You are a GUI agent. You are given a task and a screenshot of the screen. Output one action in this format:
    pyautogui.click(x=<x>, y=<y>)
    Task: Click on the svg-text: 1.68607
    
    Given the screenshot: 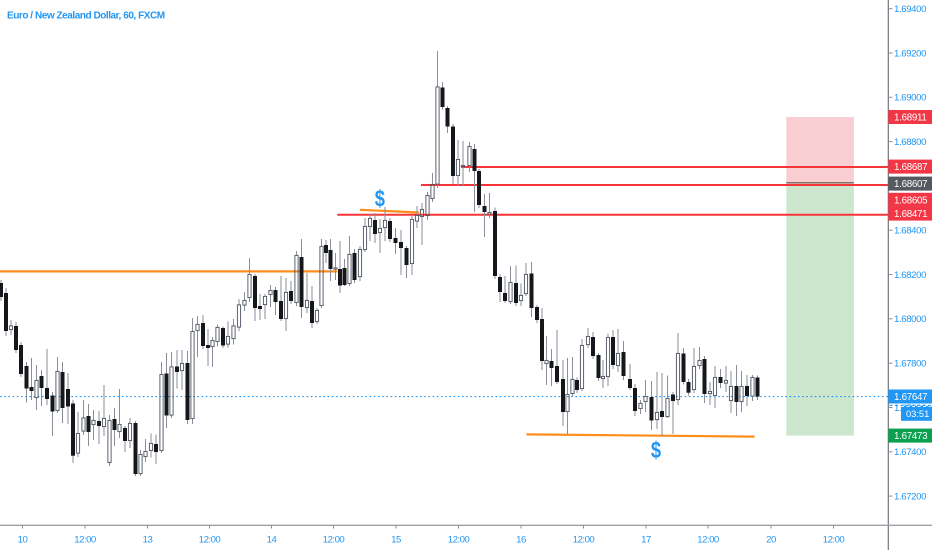 What is the action you would take?
    pyautogui.click(x=910, y=184)
    